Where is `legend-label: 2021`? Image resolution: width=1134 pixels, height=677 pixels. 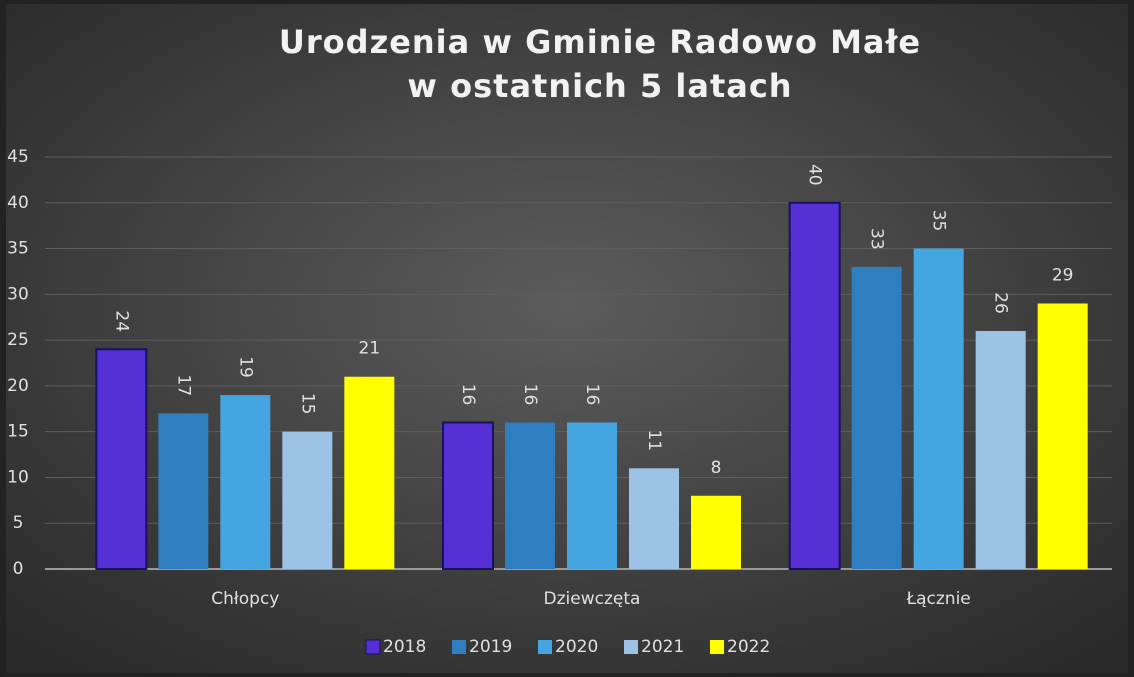 legend-label: 2021 is located at coordinates (662, 647).